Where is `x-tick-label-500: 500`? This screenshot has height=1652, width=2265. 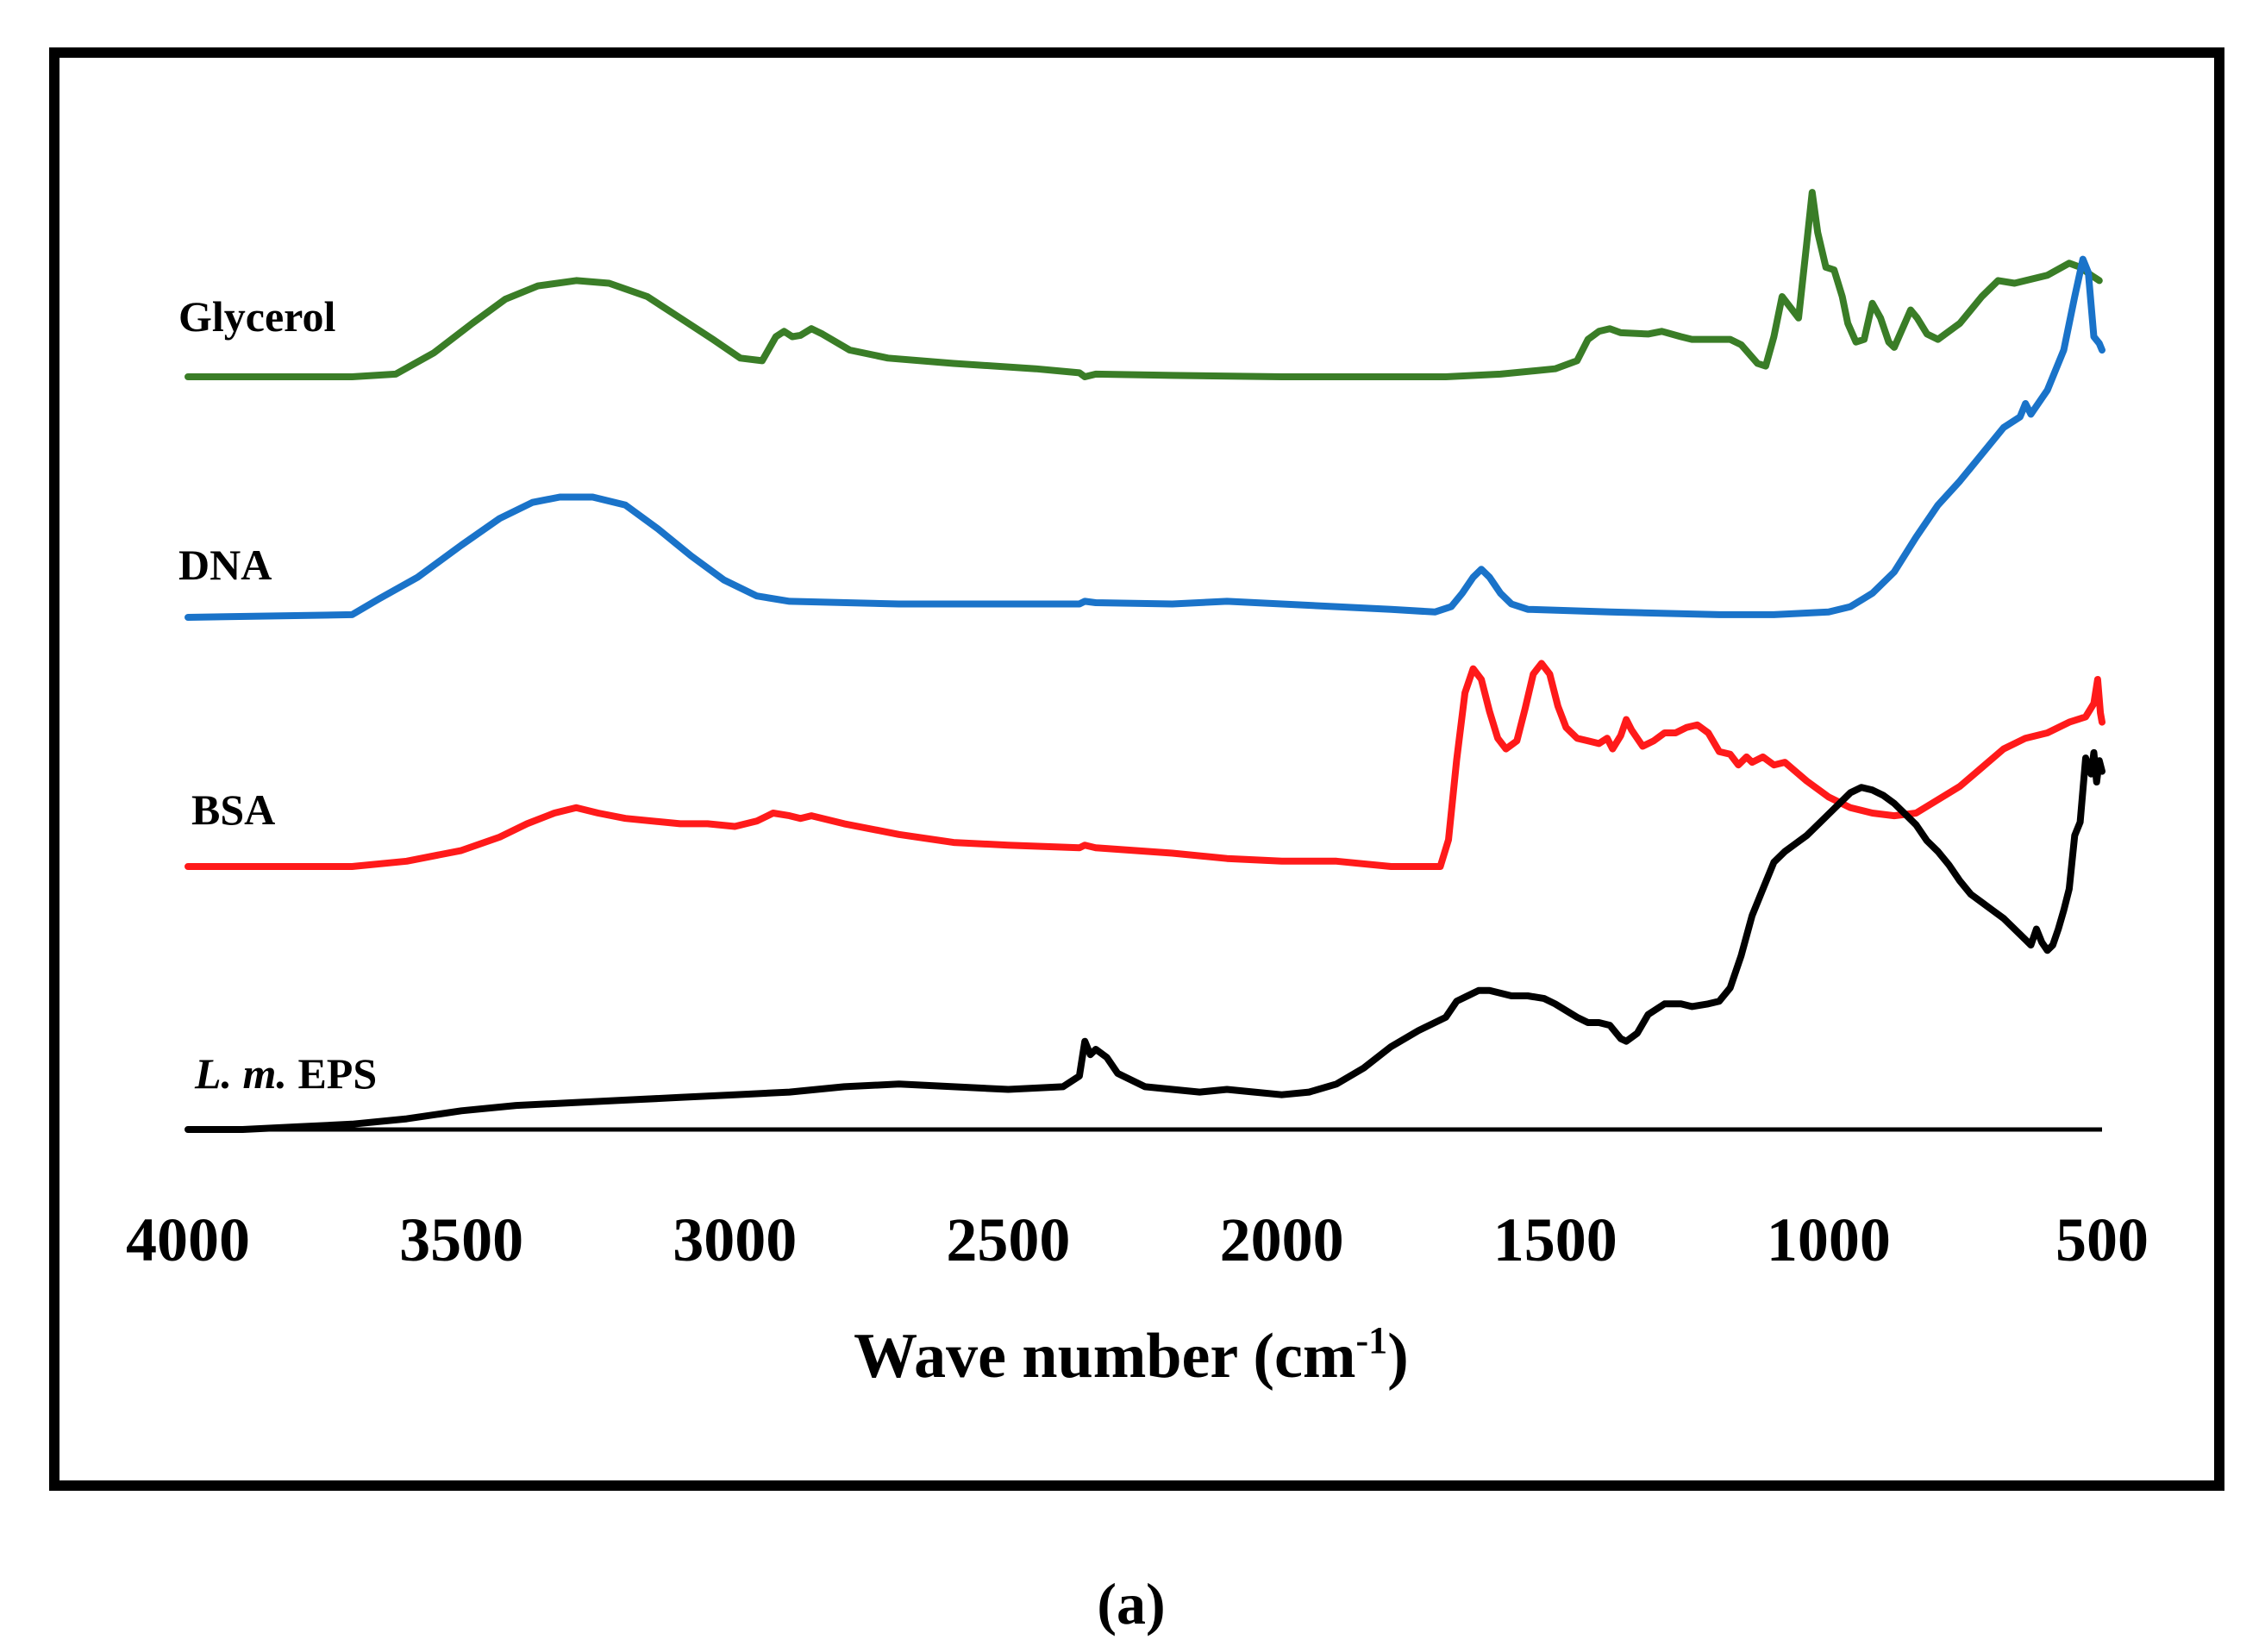
x-tick-label-500: 500 is located at coordinates (2102, 1239).